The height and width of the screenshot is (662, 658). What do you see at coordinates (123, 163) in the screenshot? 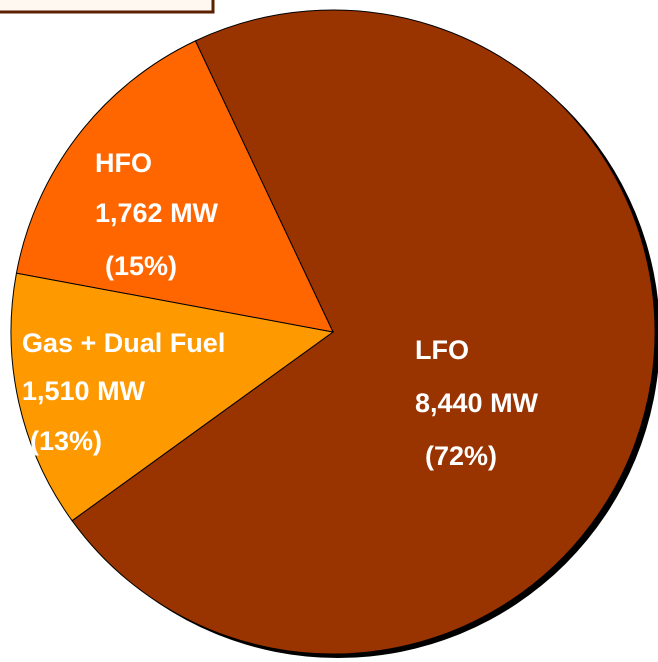
I see `slice-label: HFO` at bounding box center [123, 163].